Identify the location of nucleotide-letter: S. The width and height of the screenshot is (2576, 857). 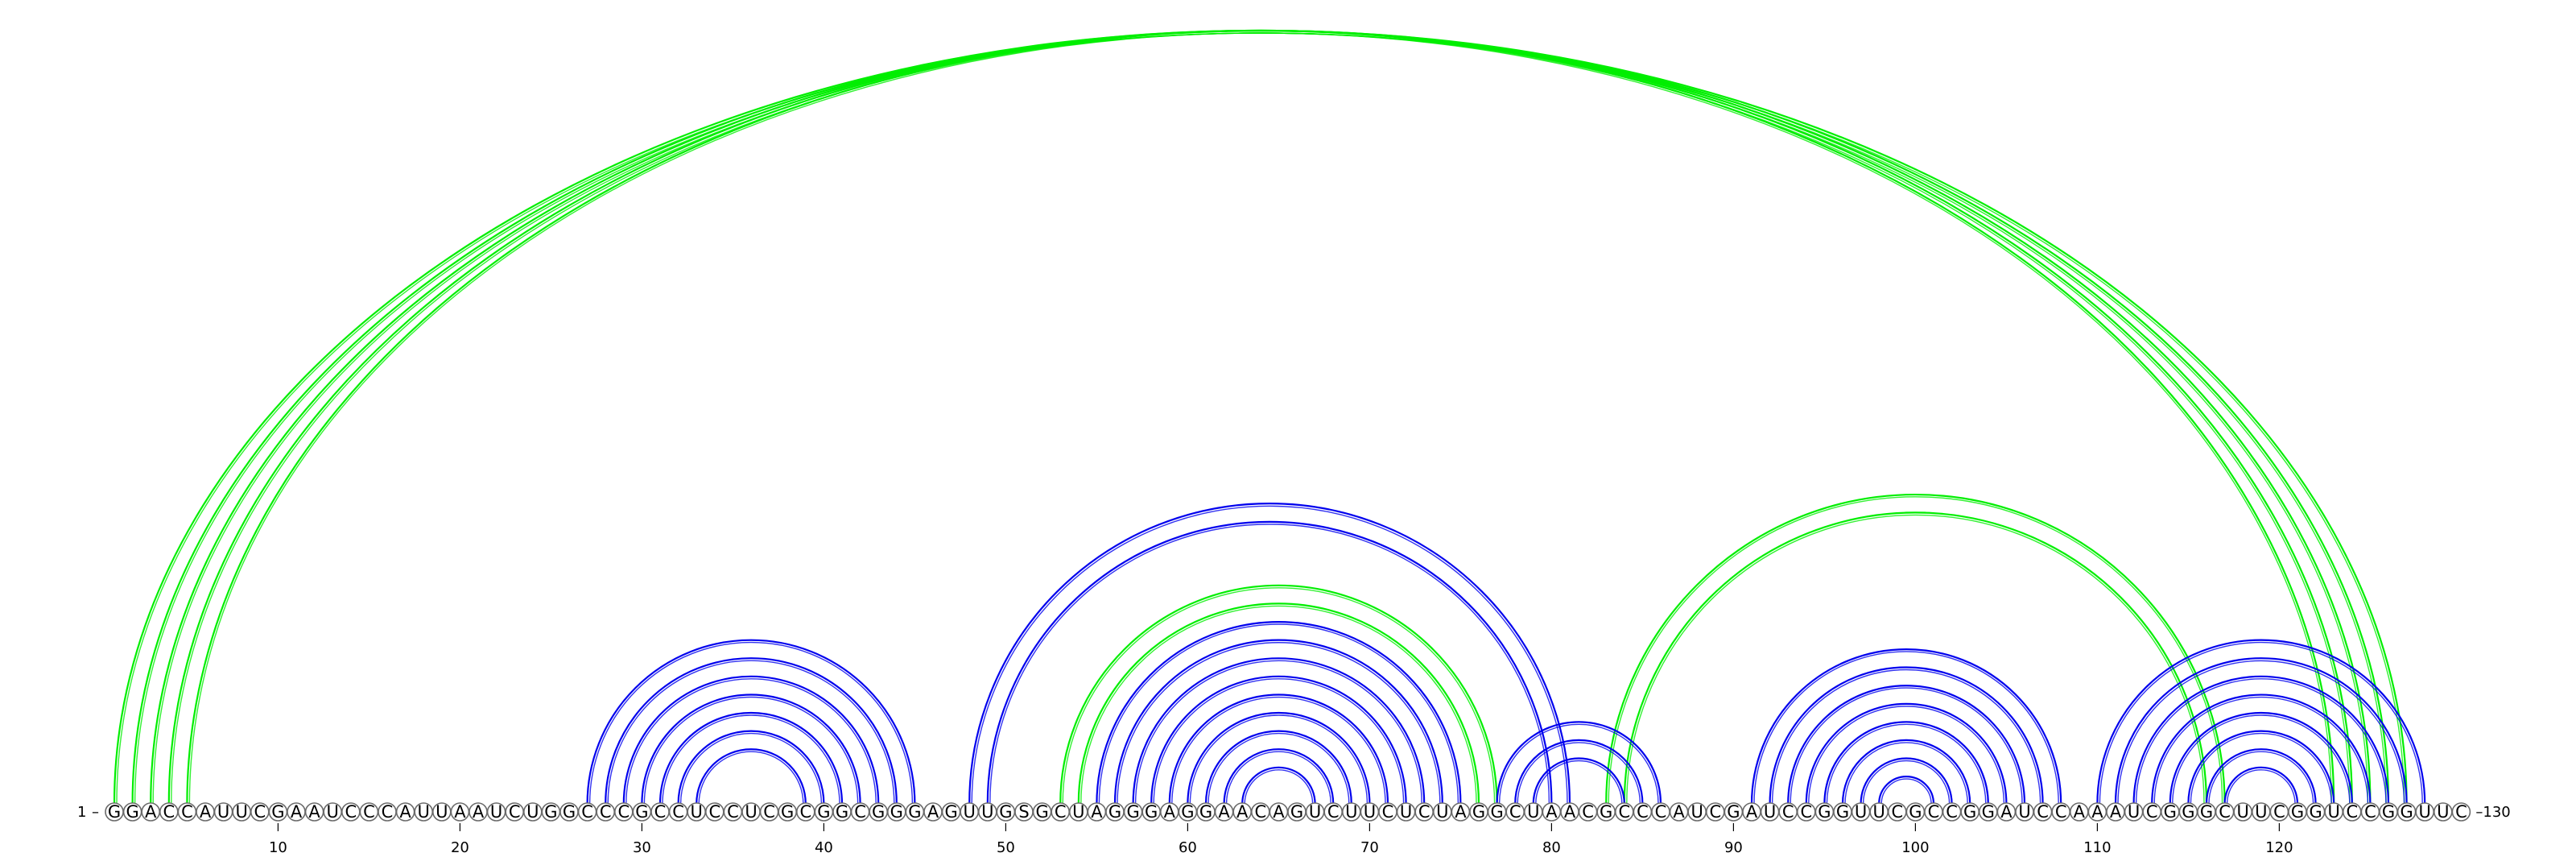
(1023, 812).